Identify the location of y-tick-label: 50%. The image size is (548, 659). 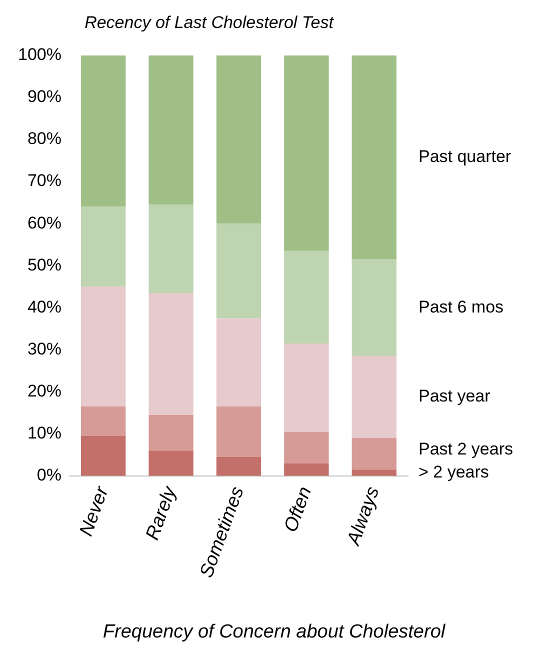
(44, 264).